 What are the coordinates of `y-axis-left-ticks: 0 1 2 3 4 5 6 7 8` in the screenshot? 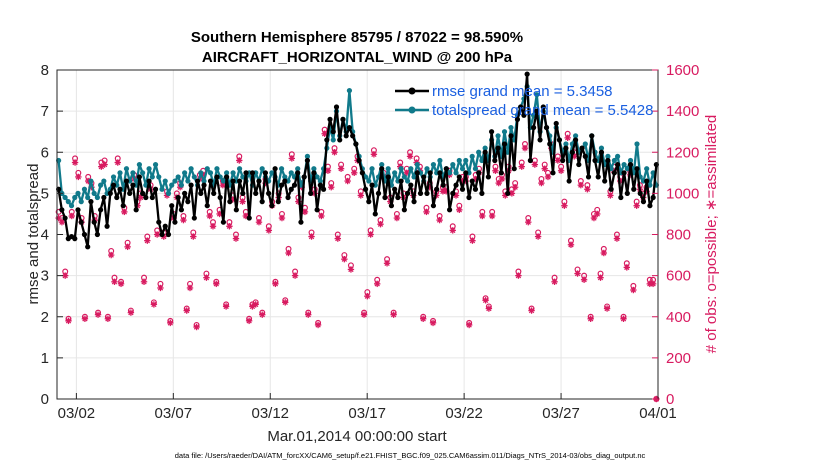 It's located at (52, 235).